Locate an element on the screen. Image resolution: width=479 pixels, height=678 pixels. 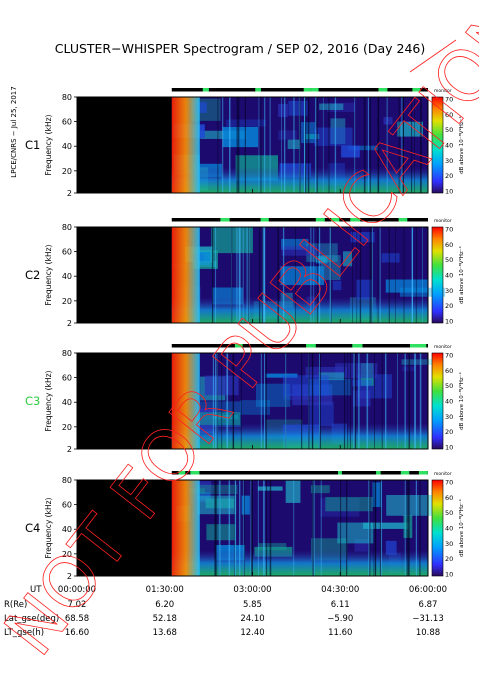
ephemeris-value: 68.58 is located at coordinates (77, 619).